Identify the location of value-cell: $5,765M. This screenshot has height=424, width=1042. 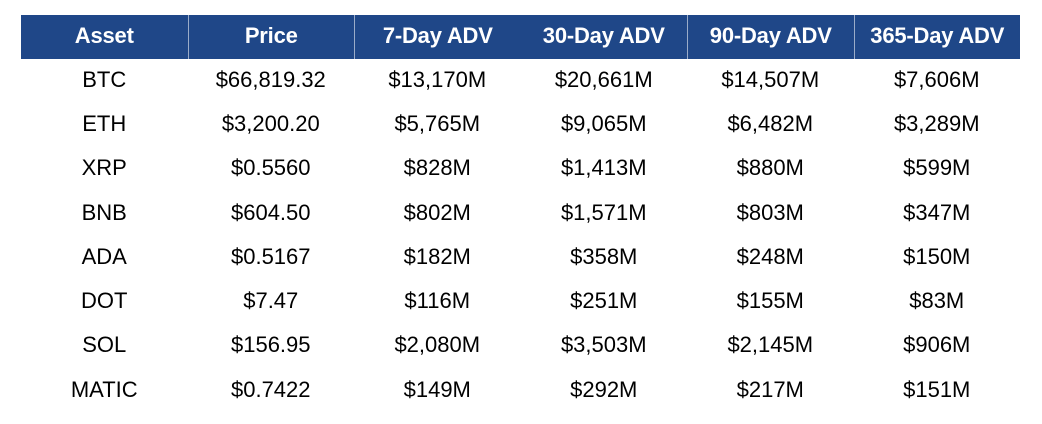
(437, 125).